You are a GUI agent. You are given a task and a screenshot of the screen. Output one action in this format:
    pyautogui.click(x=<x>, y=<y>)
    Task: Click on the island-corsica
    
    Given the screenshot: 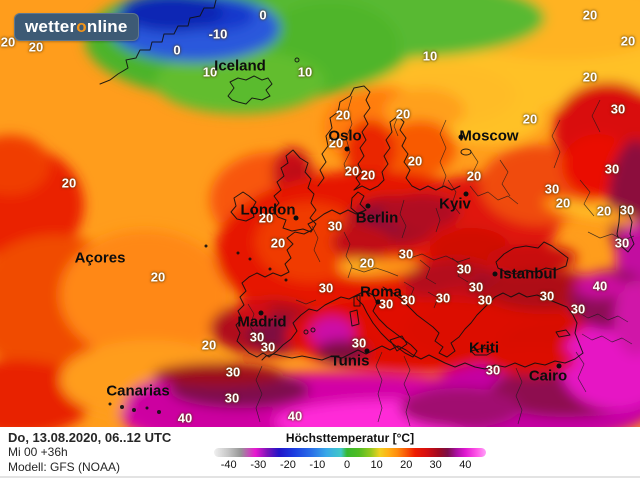 What is the action you would take?
    pyautogui.click(x=357, y=300)
    